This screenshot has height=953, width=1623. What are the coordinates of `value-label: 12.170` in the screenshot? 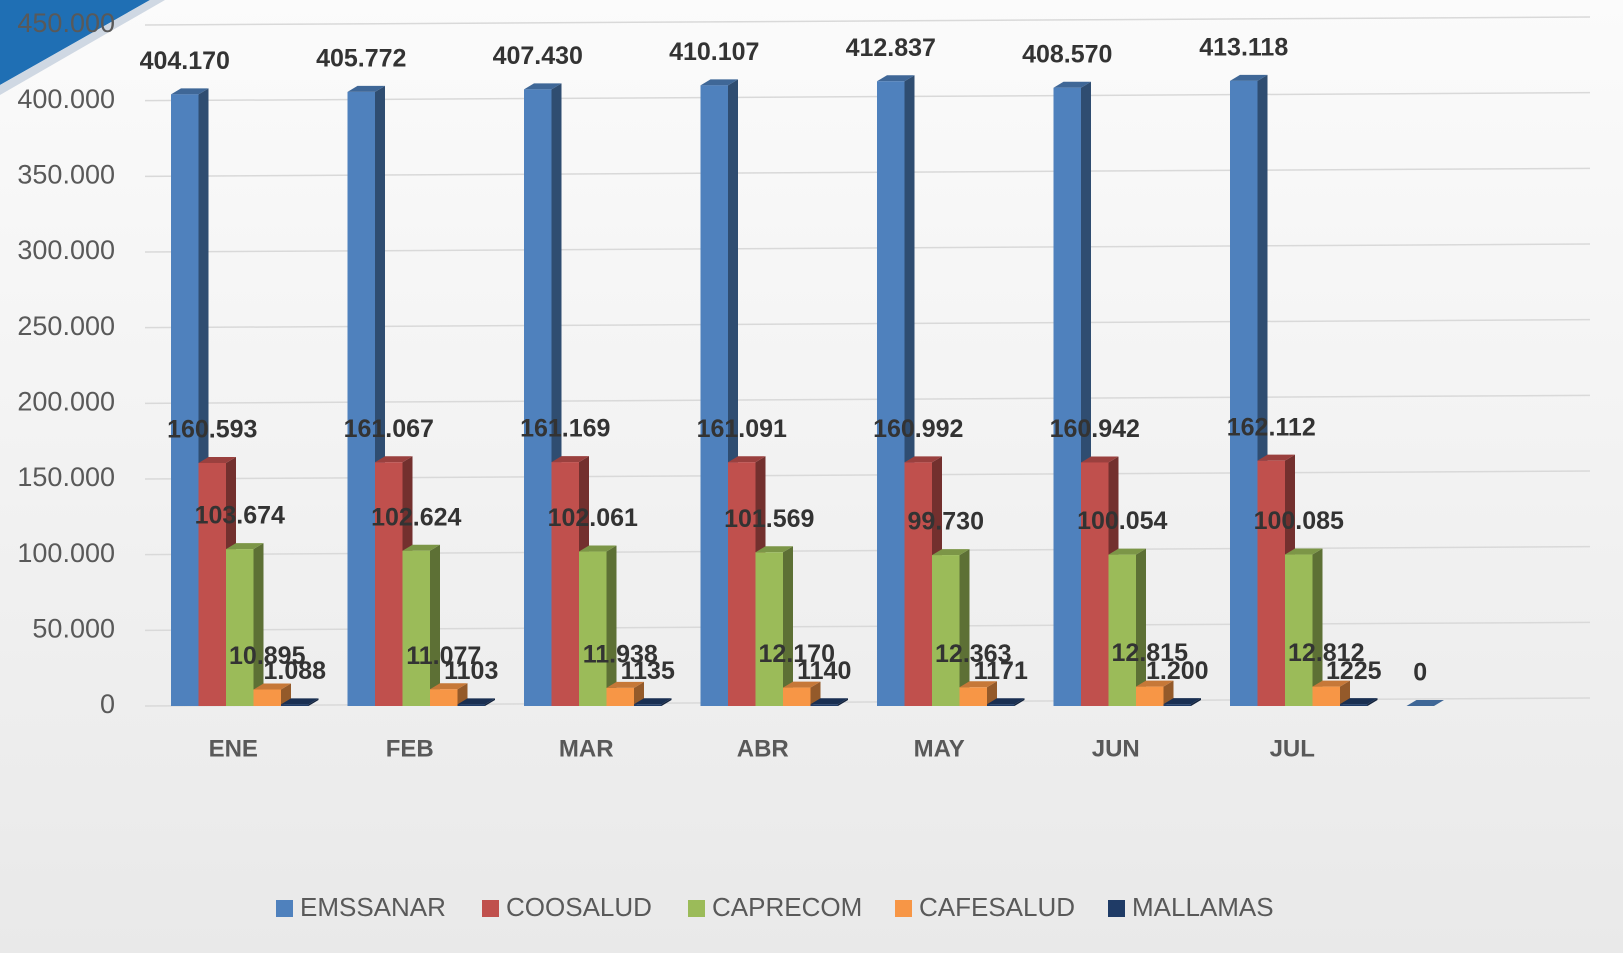 It's located at (797, 654).